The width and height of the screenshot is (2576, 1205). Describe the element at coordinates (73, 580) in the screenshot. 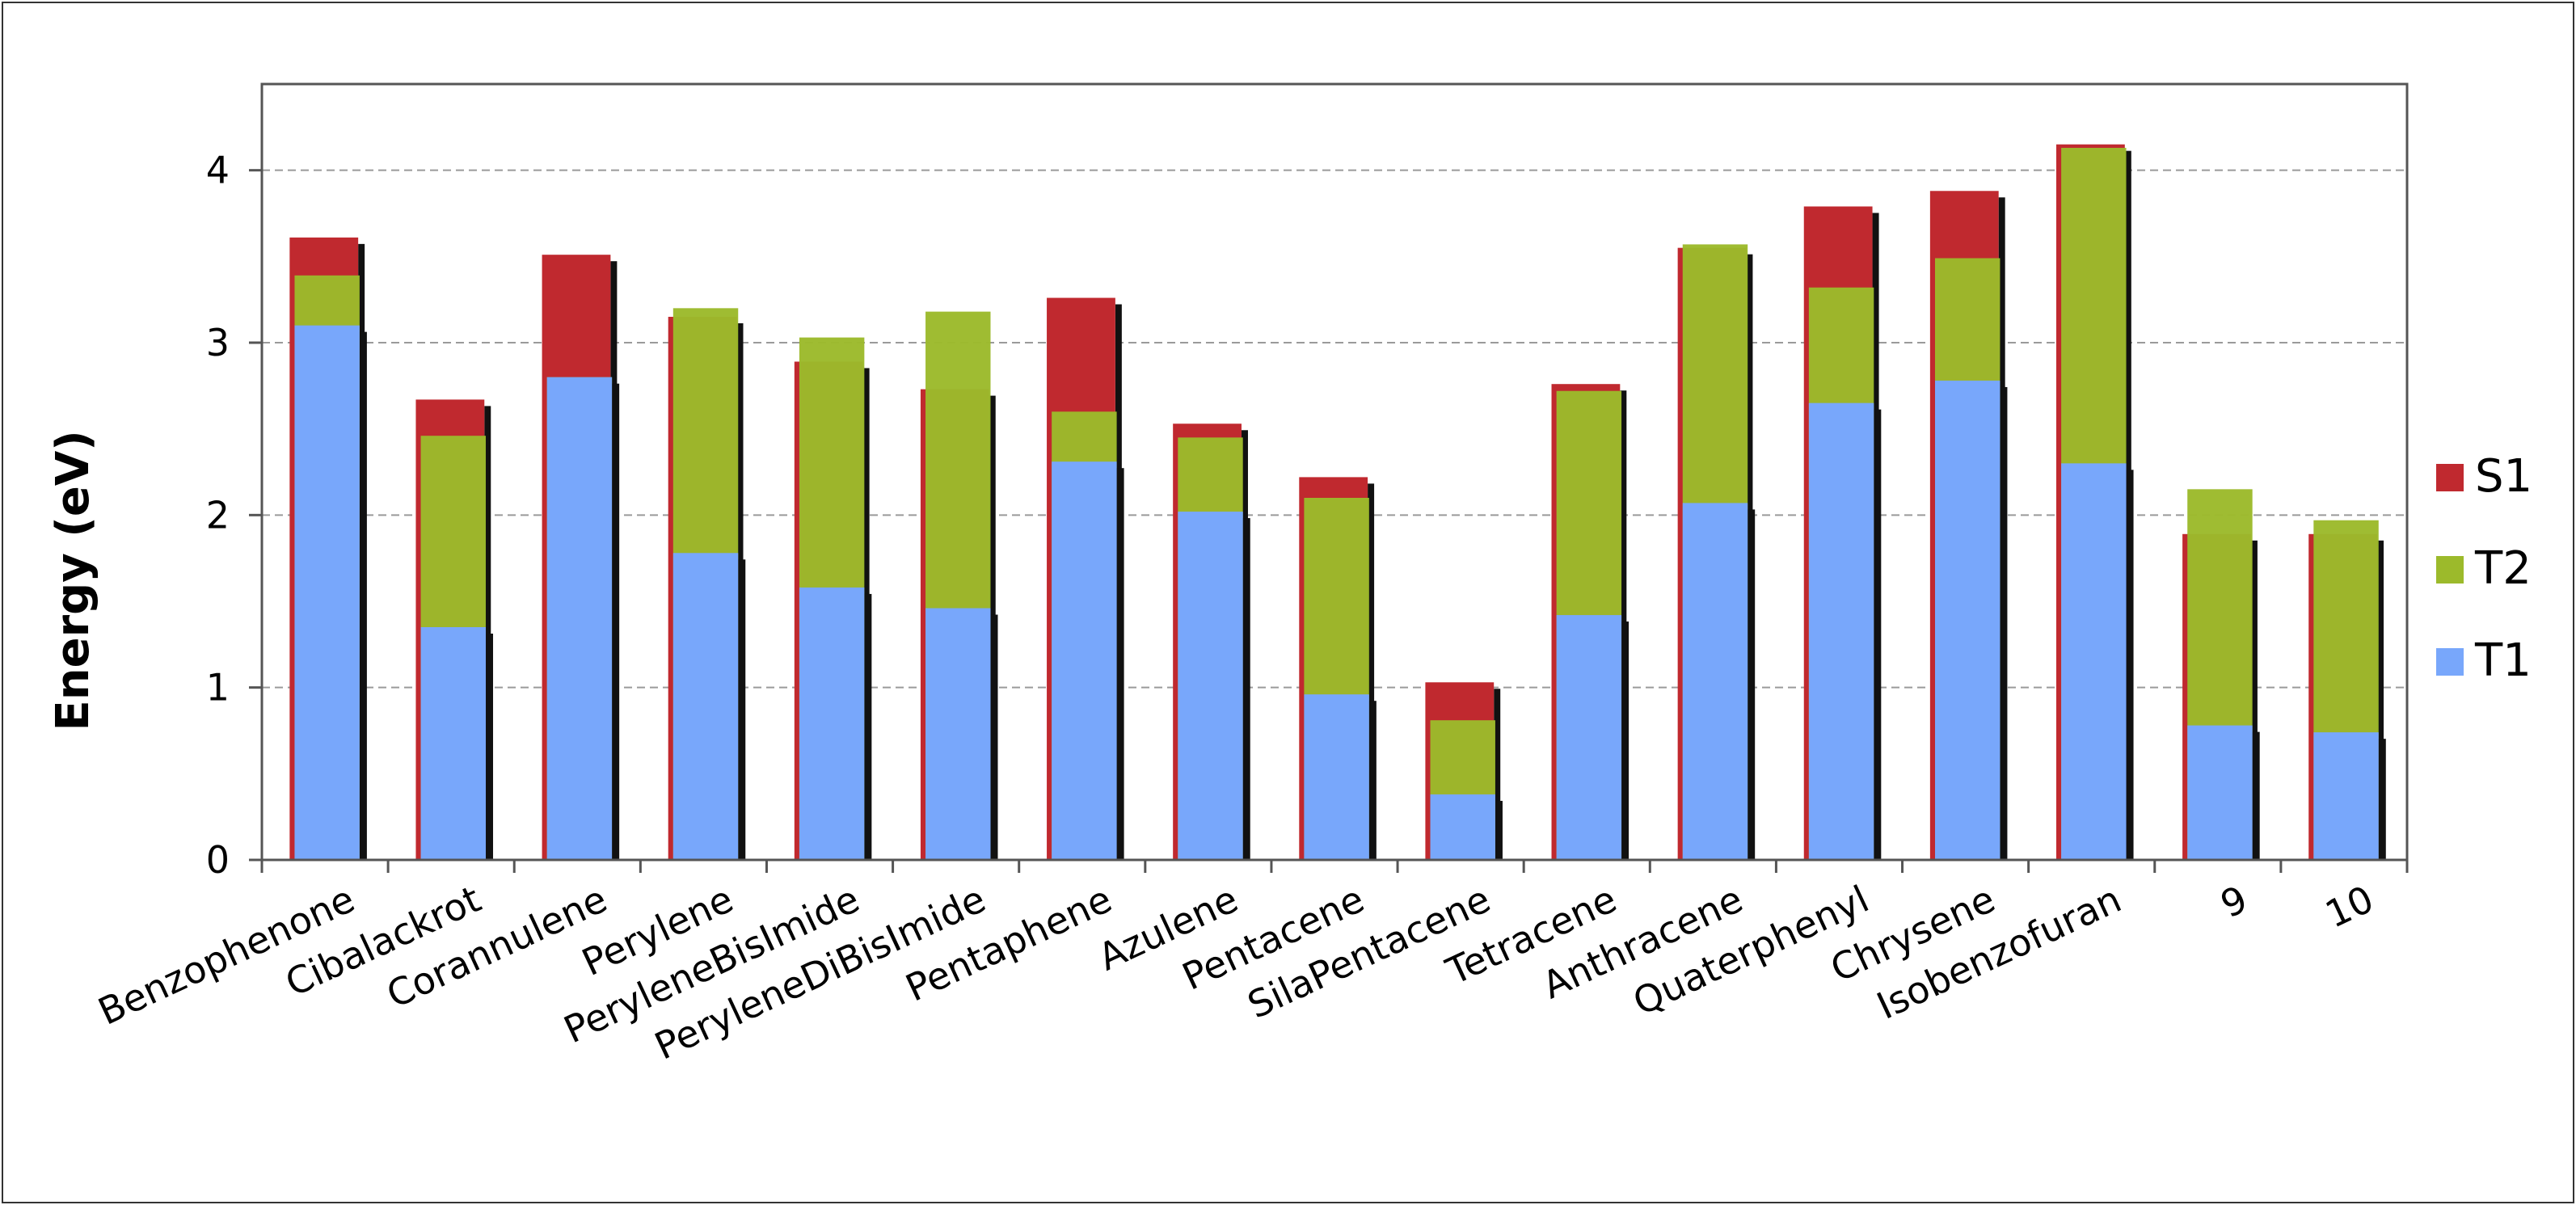

I see `y-axis-title: Energy (eV)` at that location.